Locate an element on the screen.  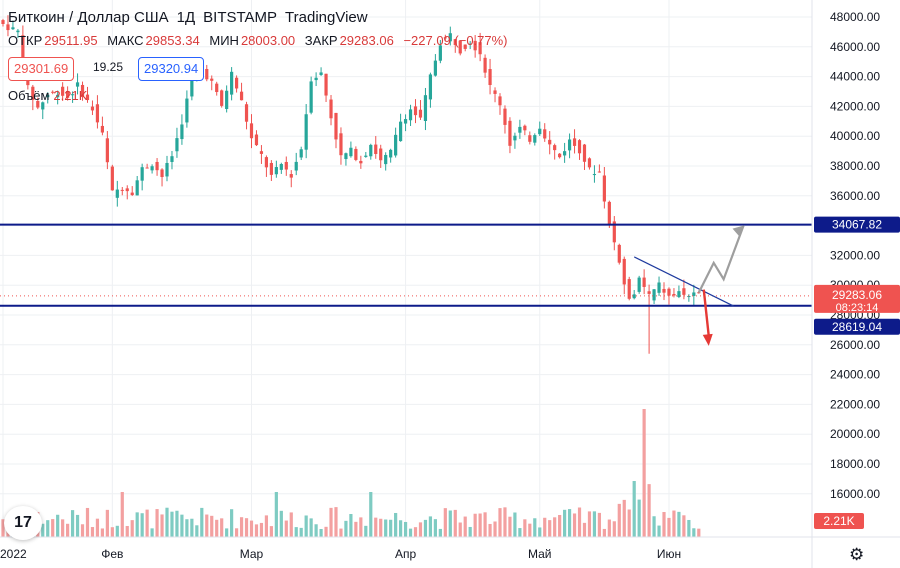
buy-button: 29320.94 is located at coordinates (171, 69).